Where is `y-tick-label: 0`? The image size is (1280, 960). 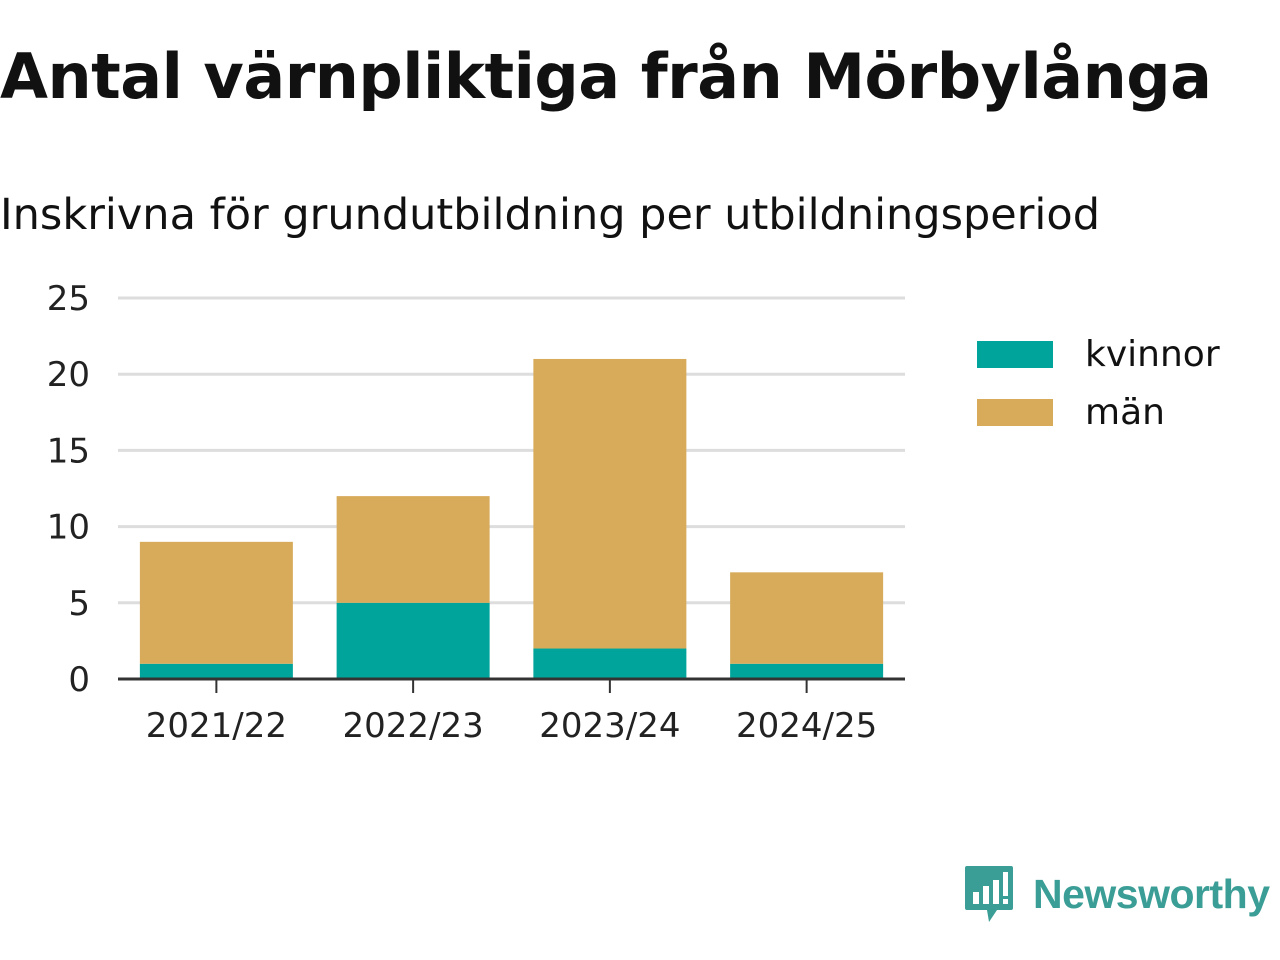 y-tick-label: 0 is located at coordinates (79, 680).